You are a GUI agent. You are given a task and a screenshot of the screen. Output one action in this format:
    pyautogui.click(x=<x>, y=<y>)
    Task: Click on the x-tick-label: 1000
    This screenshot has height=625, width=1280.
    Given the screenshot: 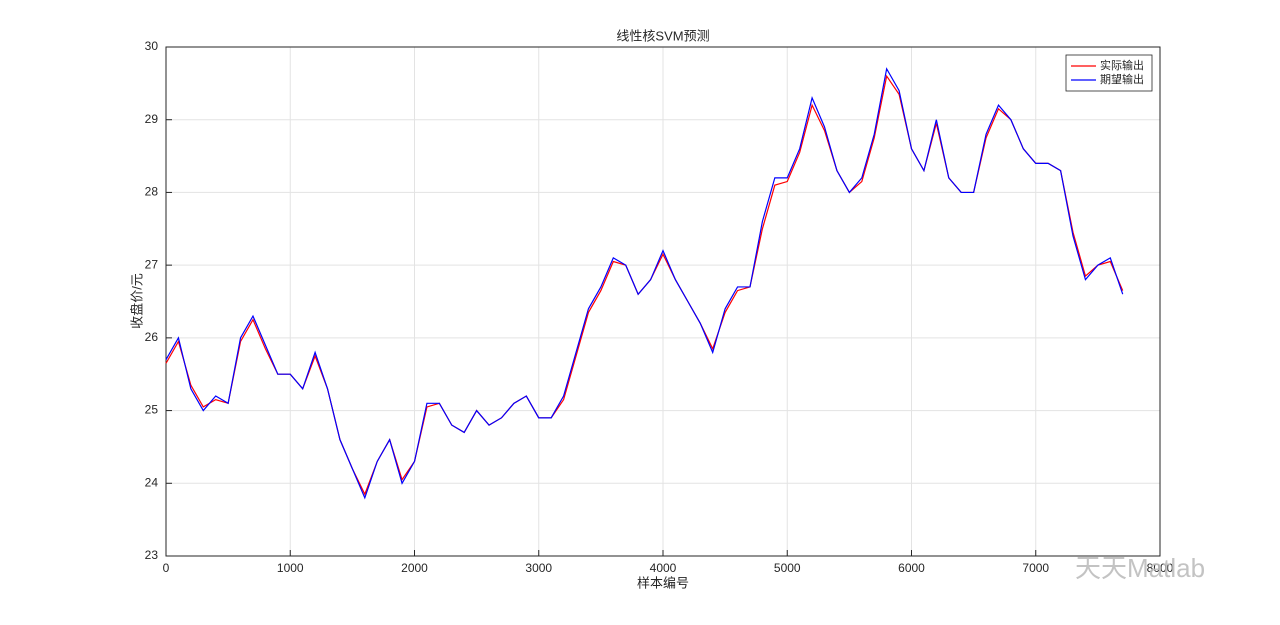 What is the action you would take?
    pyautogui.click(x=290, y=568)
    